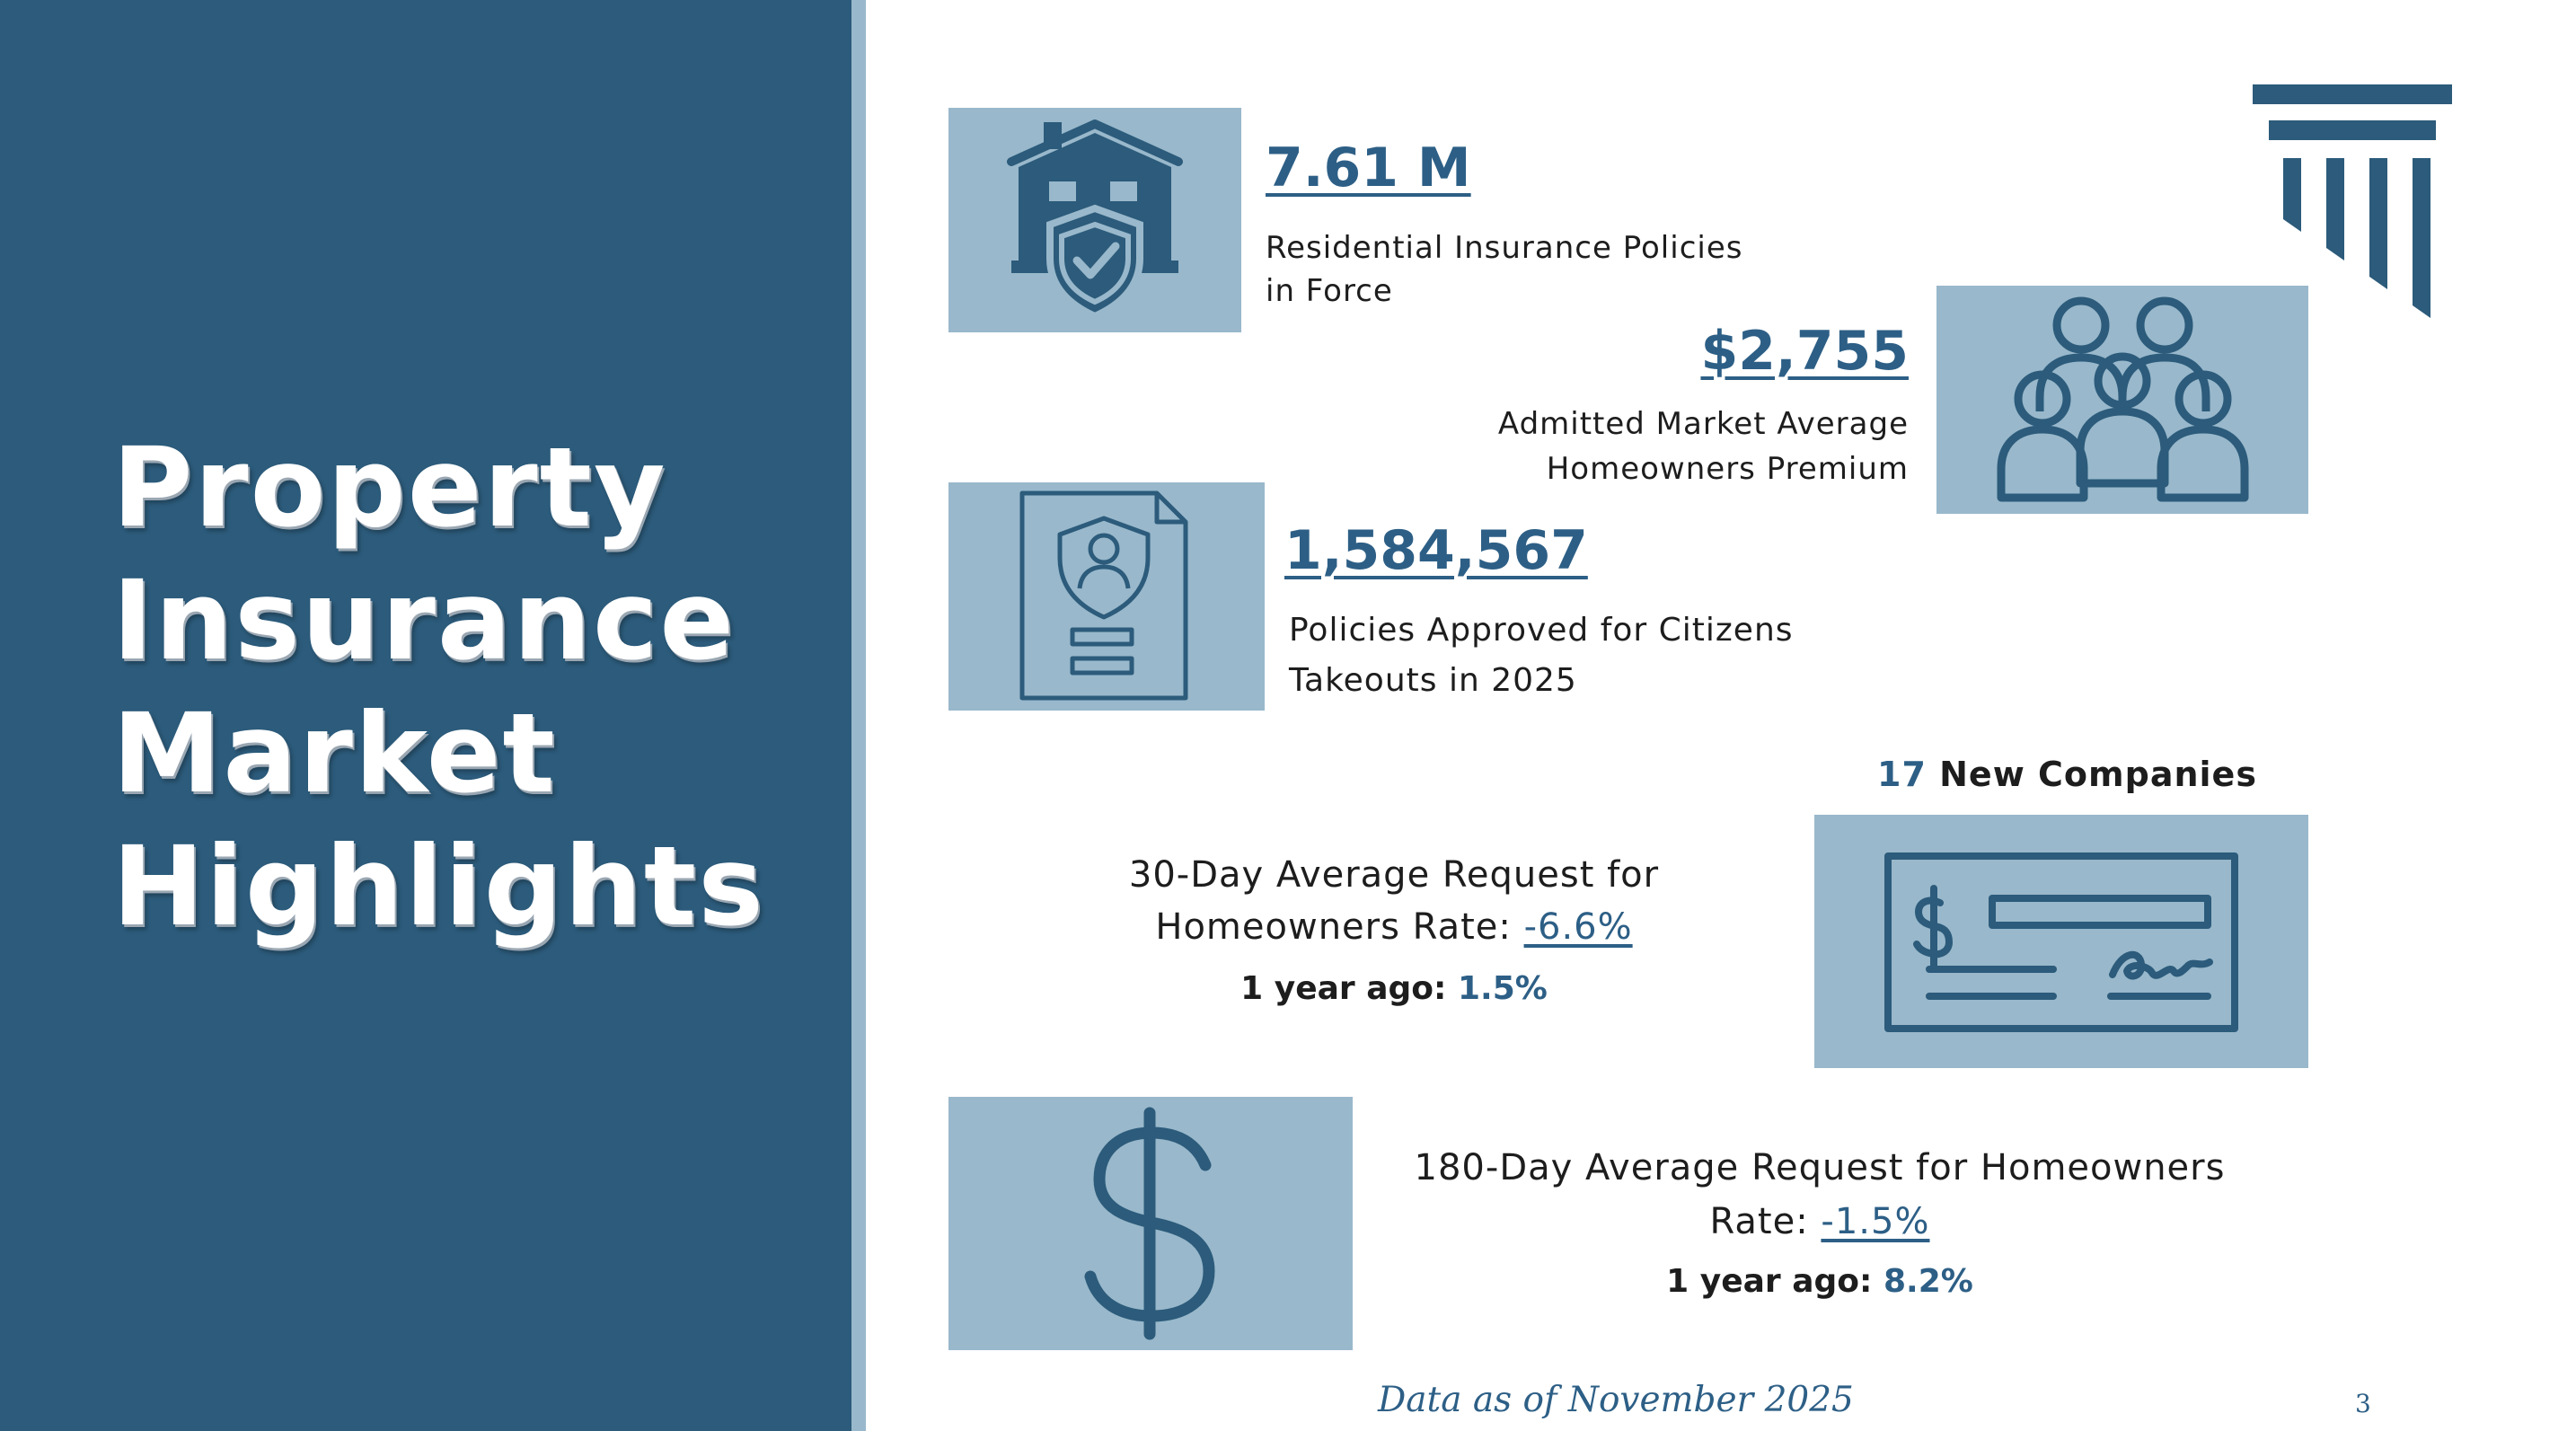  Describe the element at coordinates (2363, 1403) in the screenshot. I see `page-number: 3` at that location.